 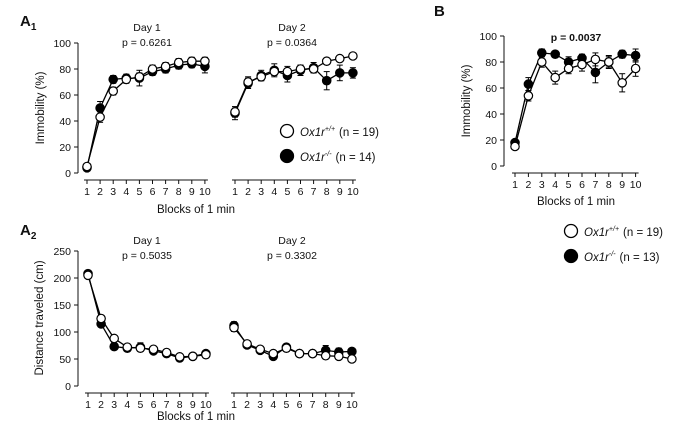 What do you see at coordinates (153, 192) in the screenshot?
I see `a1-x-tick-label: 6` at bounding box center [153, 192].